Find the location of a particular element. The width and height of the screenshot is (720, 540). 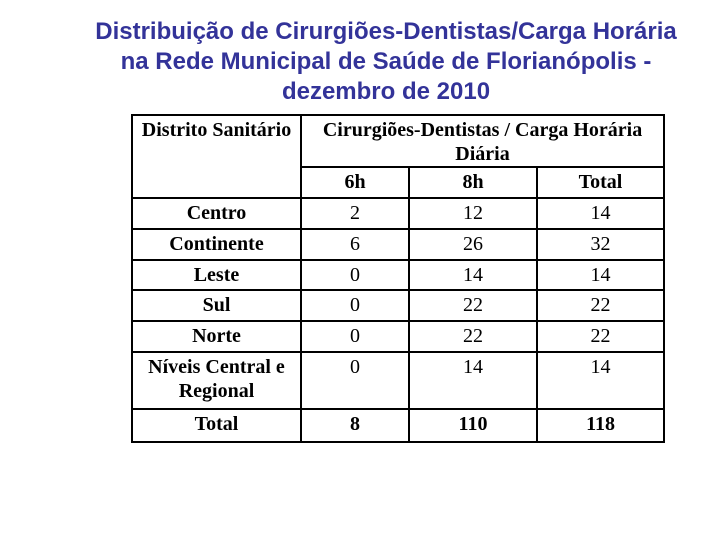

row-label: Sul is located at coordinates (216, 305).